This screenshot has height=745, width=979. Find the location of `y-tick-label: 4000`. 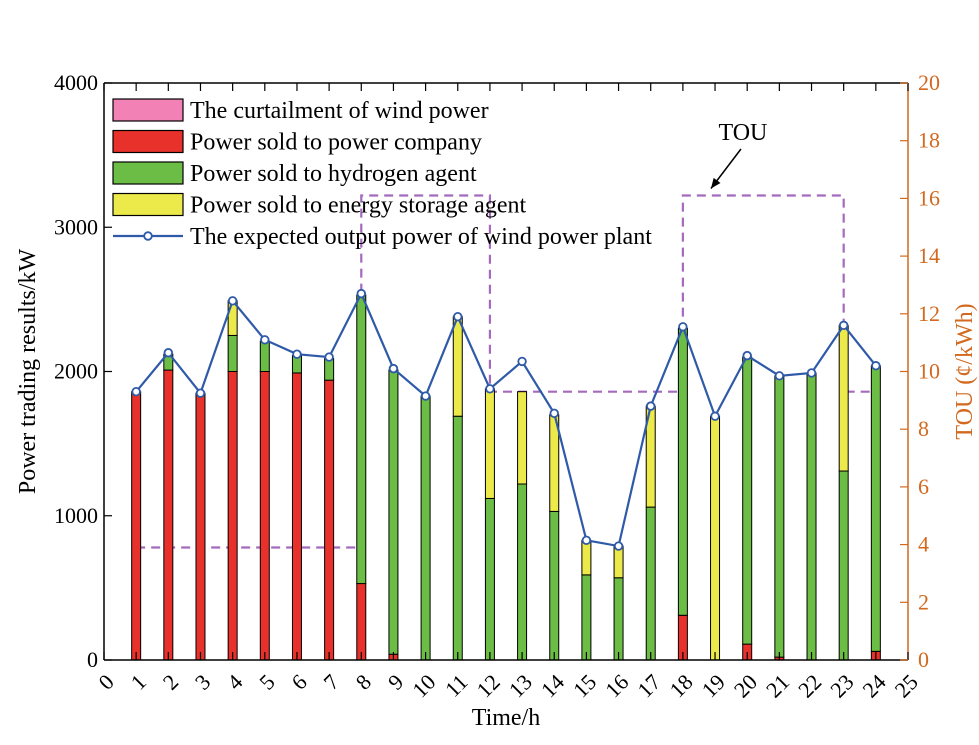

y-tick-label: 4000 is located at coordinates (76, 82).